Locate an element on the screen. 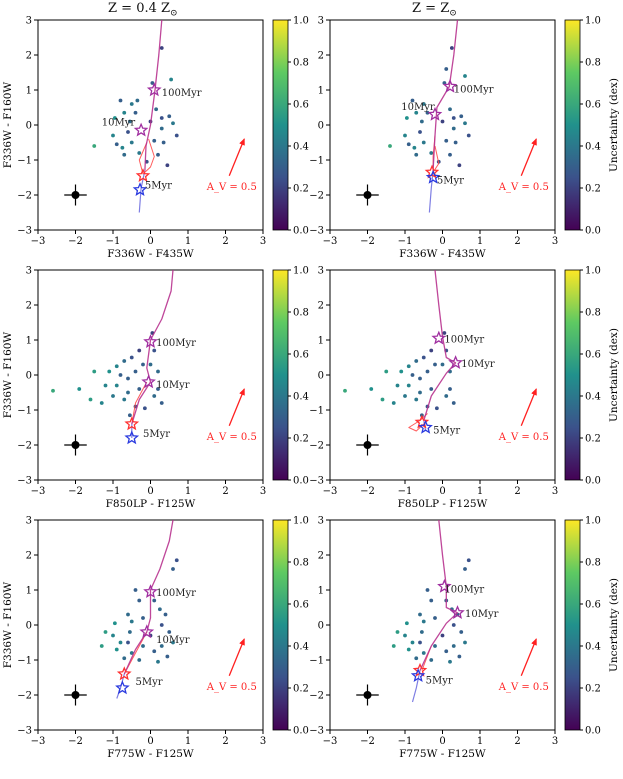  x-tick-label: 1 is located at coordinates (188, 491).